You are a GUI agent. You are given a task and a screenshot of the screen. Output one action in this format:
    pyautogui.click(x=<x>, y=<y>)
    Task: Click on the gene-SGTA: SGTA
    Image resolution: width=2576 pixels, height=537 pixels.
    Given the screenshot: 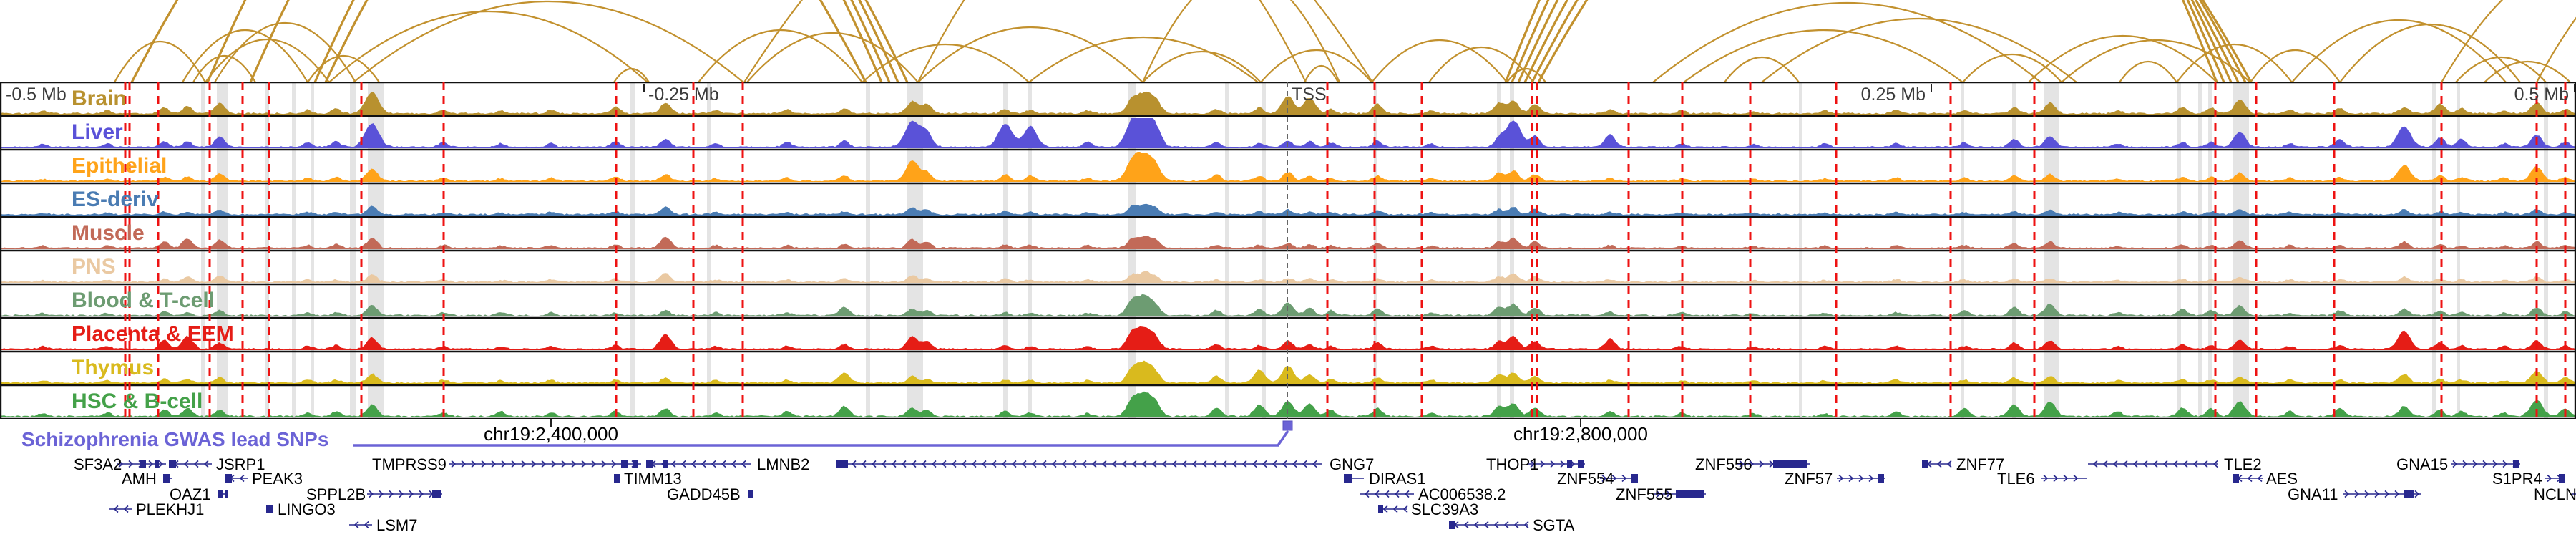 What is the action you would take?
    pyautogui.click(x=1512, y=525)
    